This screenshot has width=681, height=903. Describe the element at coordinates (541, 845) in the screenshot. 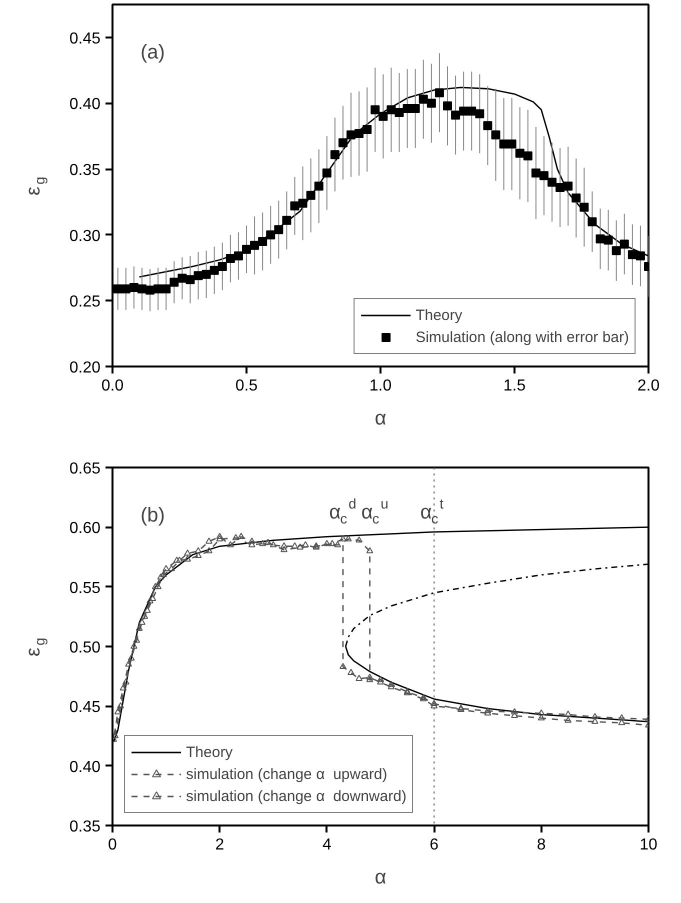

I see `x-tick-label: 8` at that location.